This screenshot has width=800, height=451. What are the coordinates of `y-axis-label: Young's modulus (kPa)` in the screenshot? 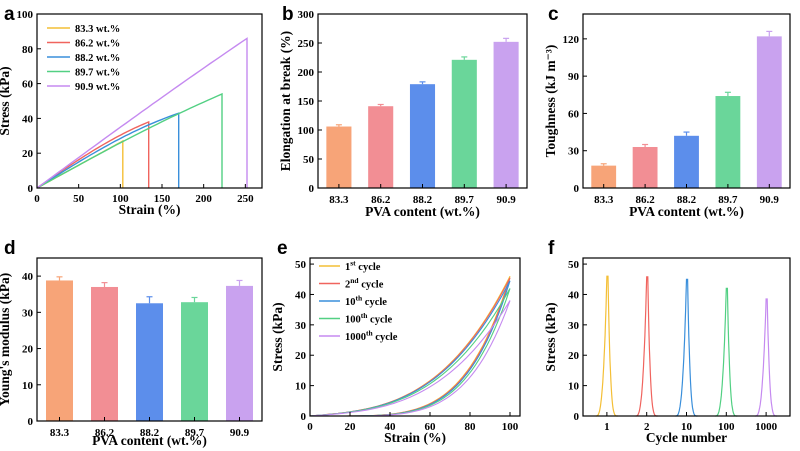 It's located at (6, 340).